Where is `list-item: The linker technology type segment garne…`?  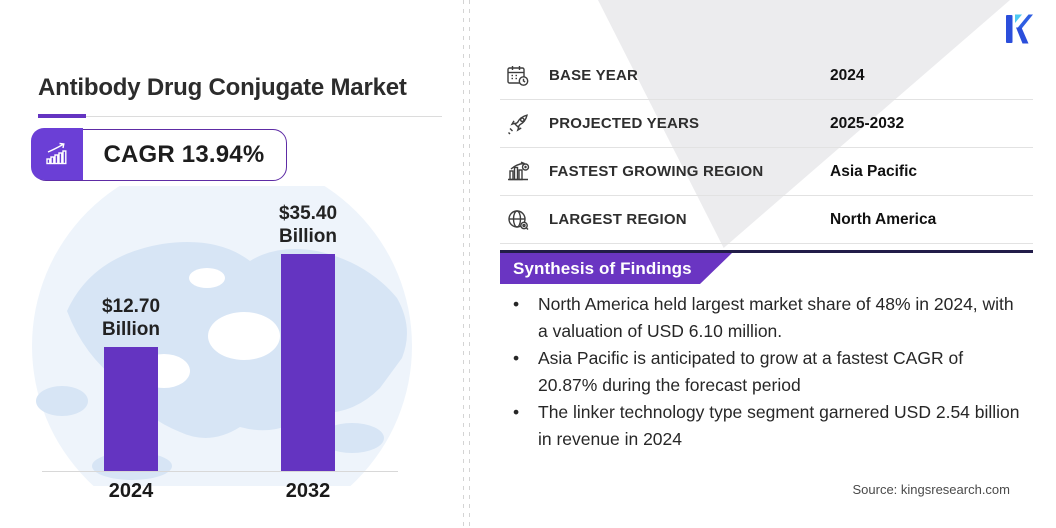 list-item: The linker technology type segment garne… is located at coordinates (763, 426).